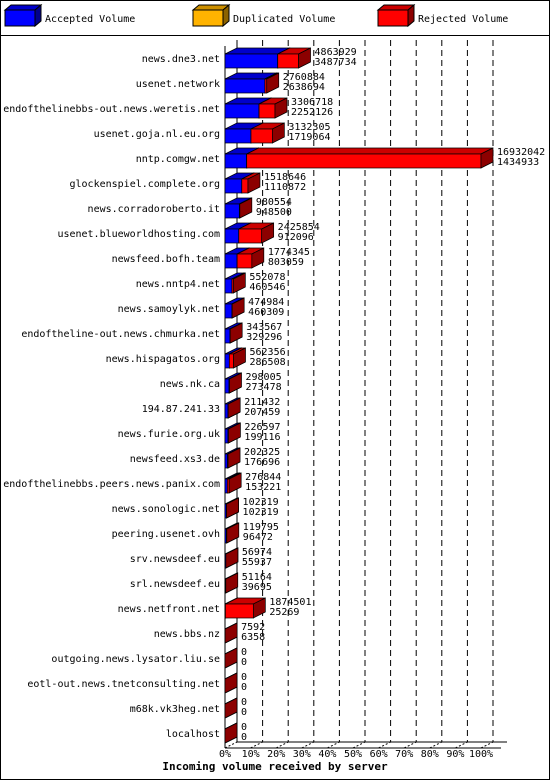 This screenshot has height=780, width=550. Describe the element at coordinates (312, 102) in the screenshot. I see `value-label: 3306718` at that location.